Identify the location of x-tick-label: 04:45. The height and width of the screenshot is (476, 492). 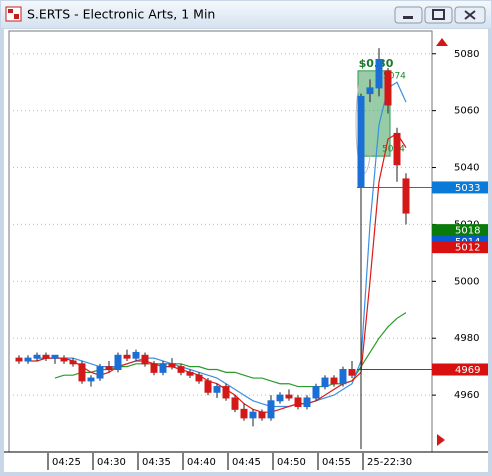
(246, 462).